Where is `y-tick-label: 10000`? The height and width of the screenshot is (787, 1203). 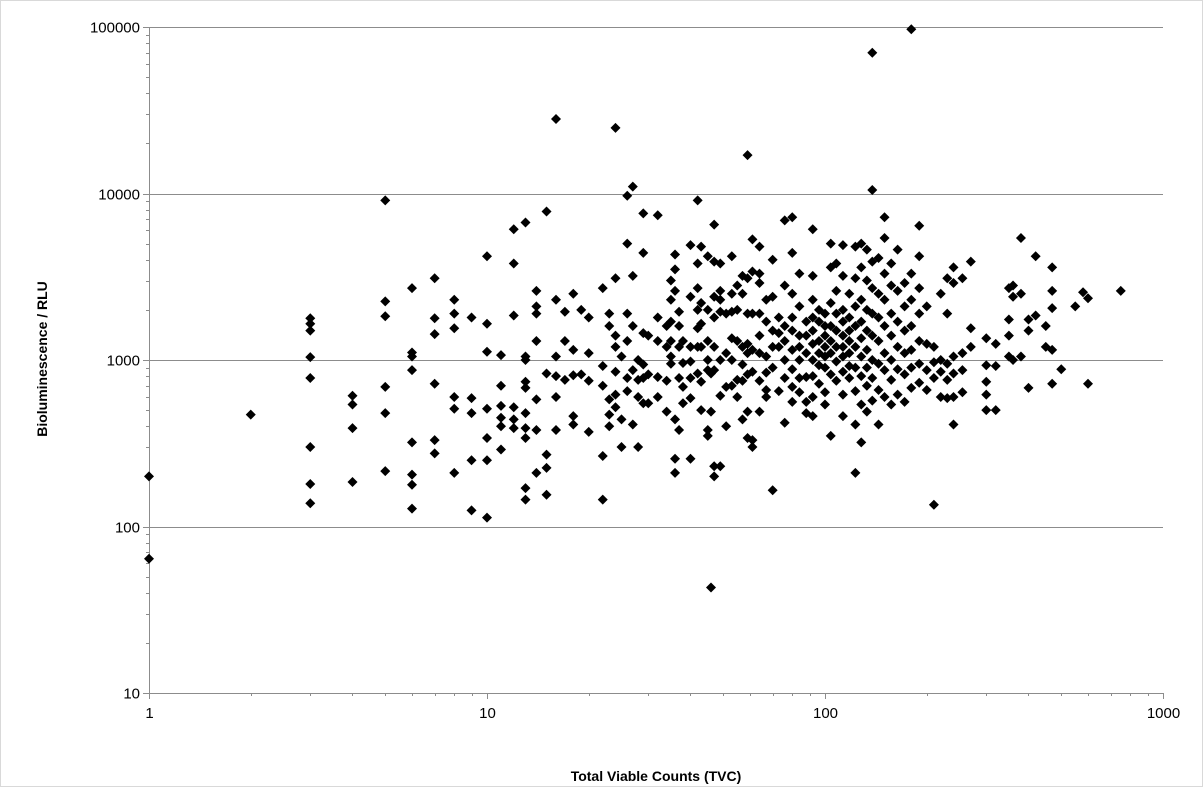 y-tick-label: 10000 is located at coordinates (119, 195).